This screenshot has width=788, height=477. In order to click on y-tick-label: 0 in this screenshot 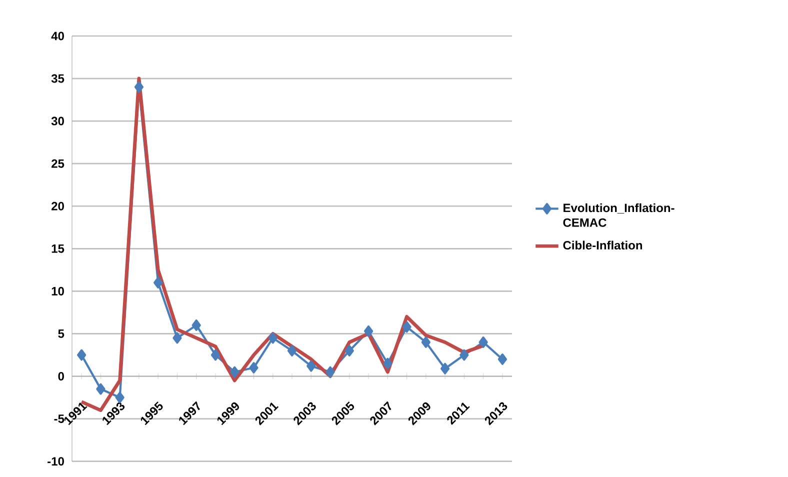, I will do `click(61, 376)`.